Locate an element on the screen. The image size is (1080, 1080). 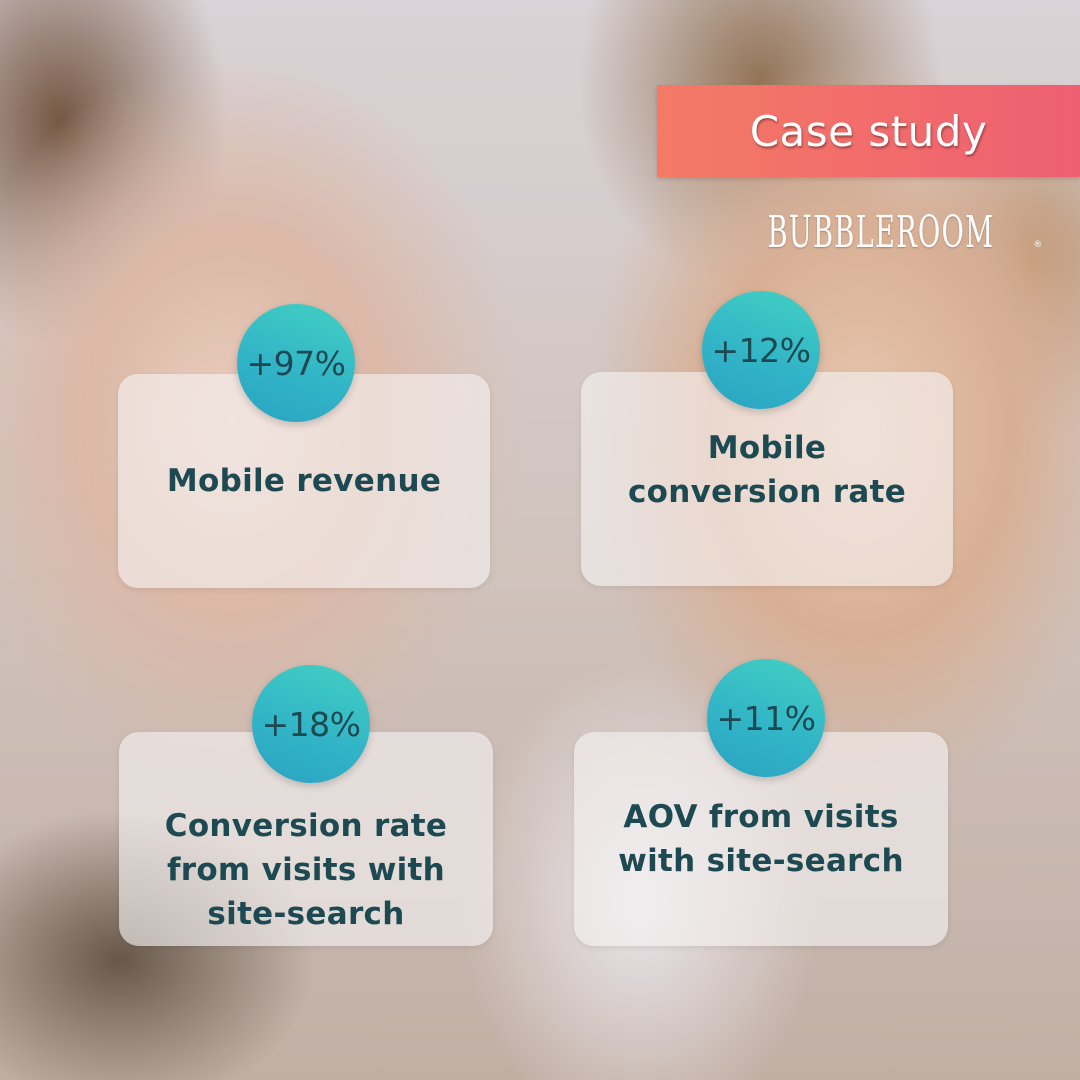
stat-badge-aov-site-search: +11% is located at coordinates (766, 718).